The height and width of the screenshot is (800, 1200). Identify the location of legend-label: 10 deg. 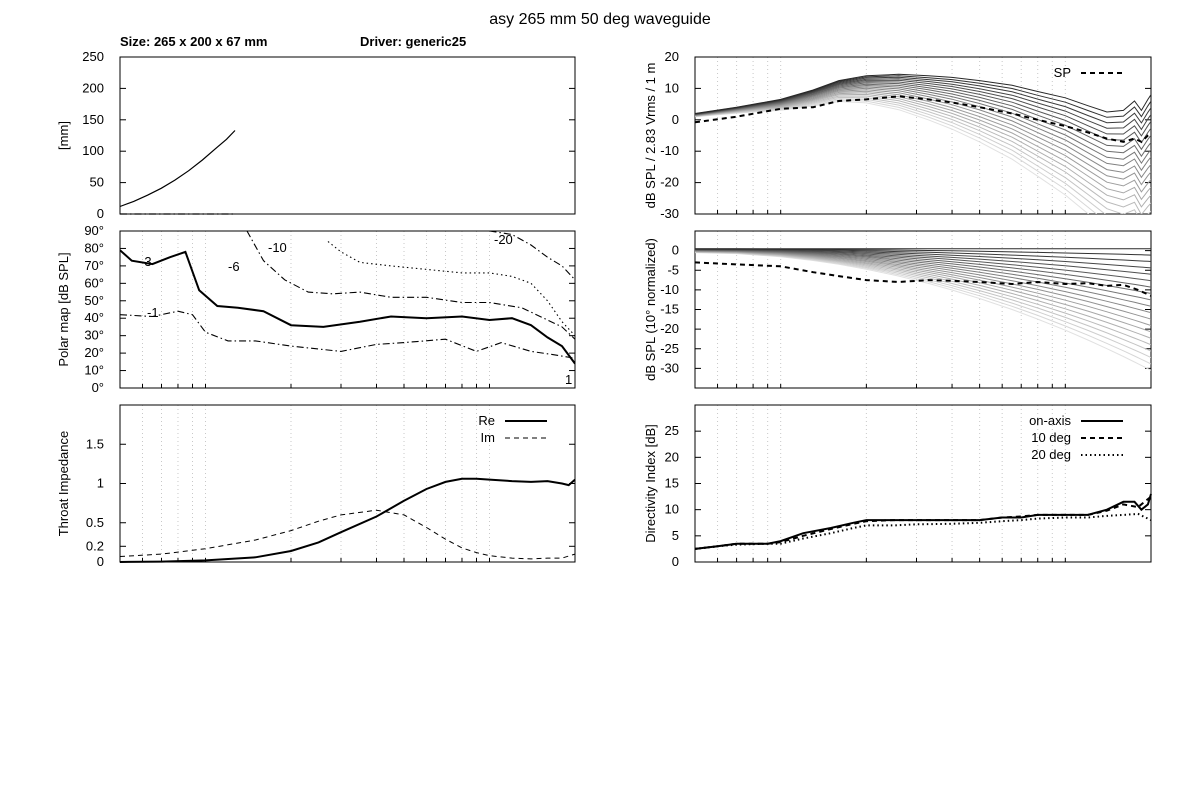
(1051, 437).